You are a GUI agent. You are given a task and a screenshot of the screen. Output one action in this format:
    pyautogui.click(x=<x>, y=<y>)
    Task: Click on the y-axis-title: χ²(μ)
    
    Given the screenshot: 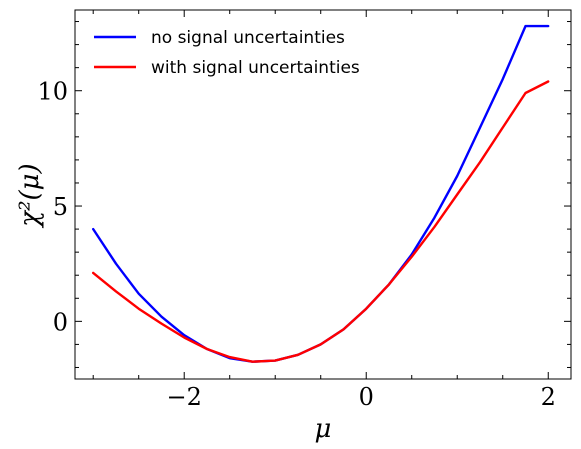 What is the action you would take?
    pyautogui.click(x=30, y=195)
    